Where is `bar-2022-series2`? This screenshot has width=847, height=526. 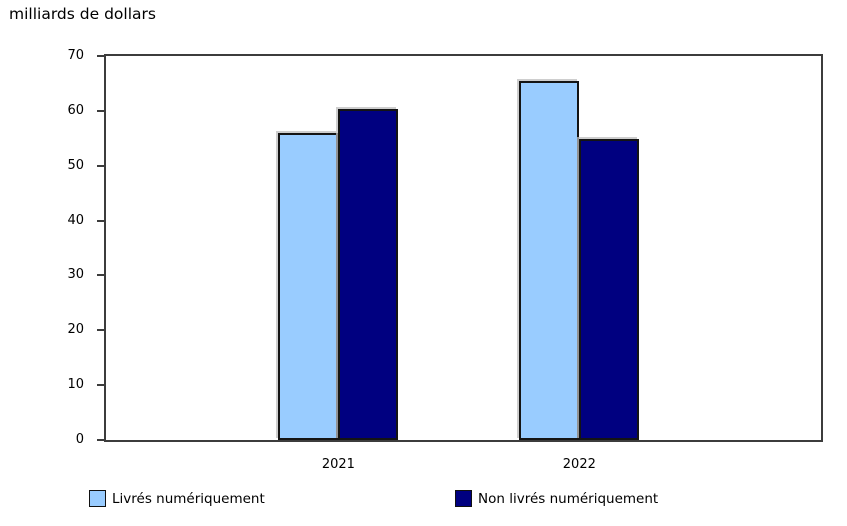
bar-2022-series2 is located at coordinates (609, 289).